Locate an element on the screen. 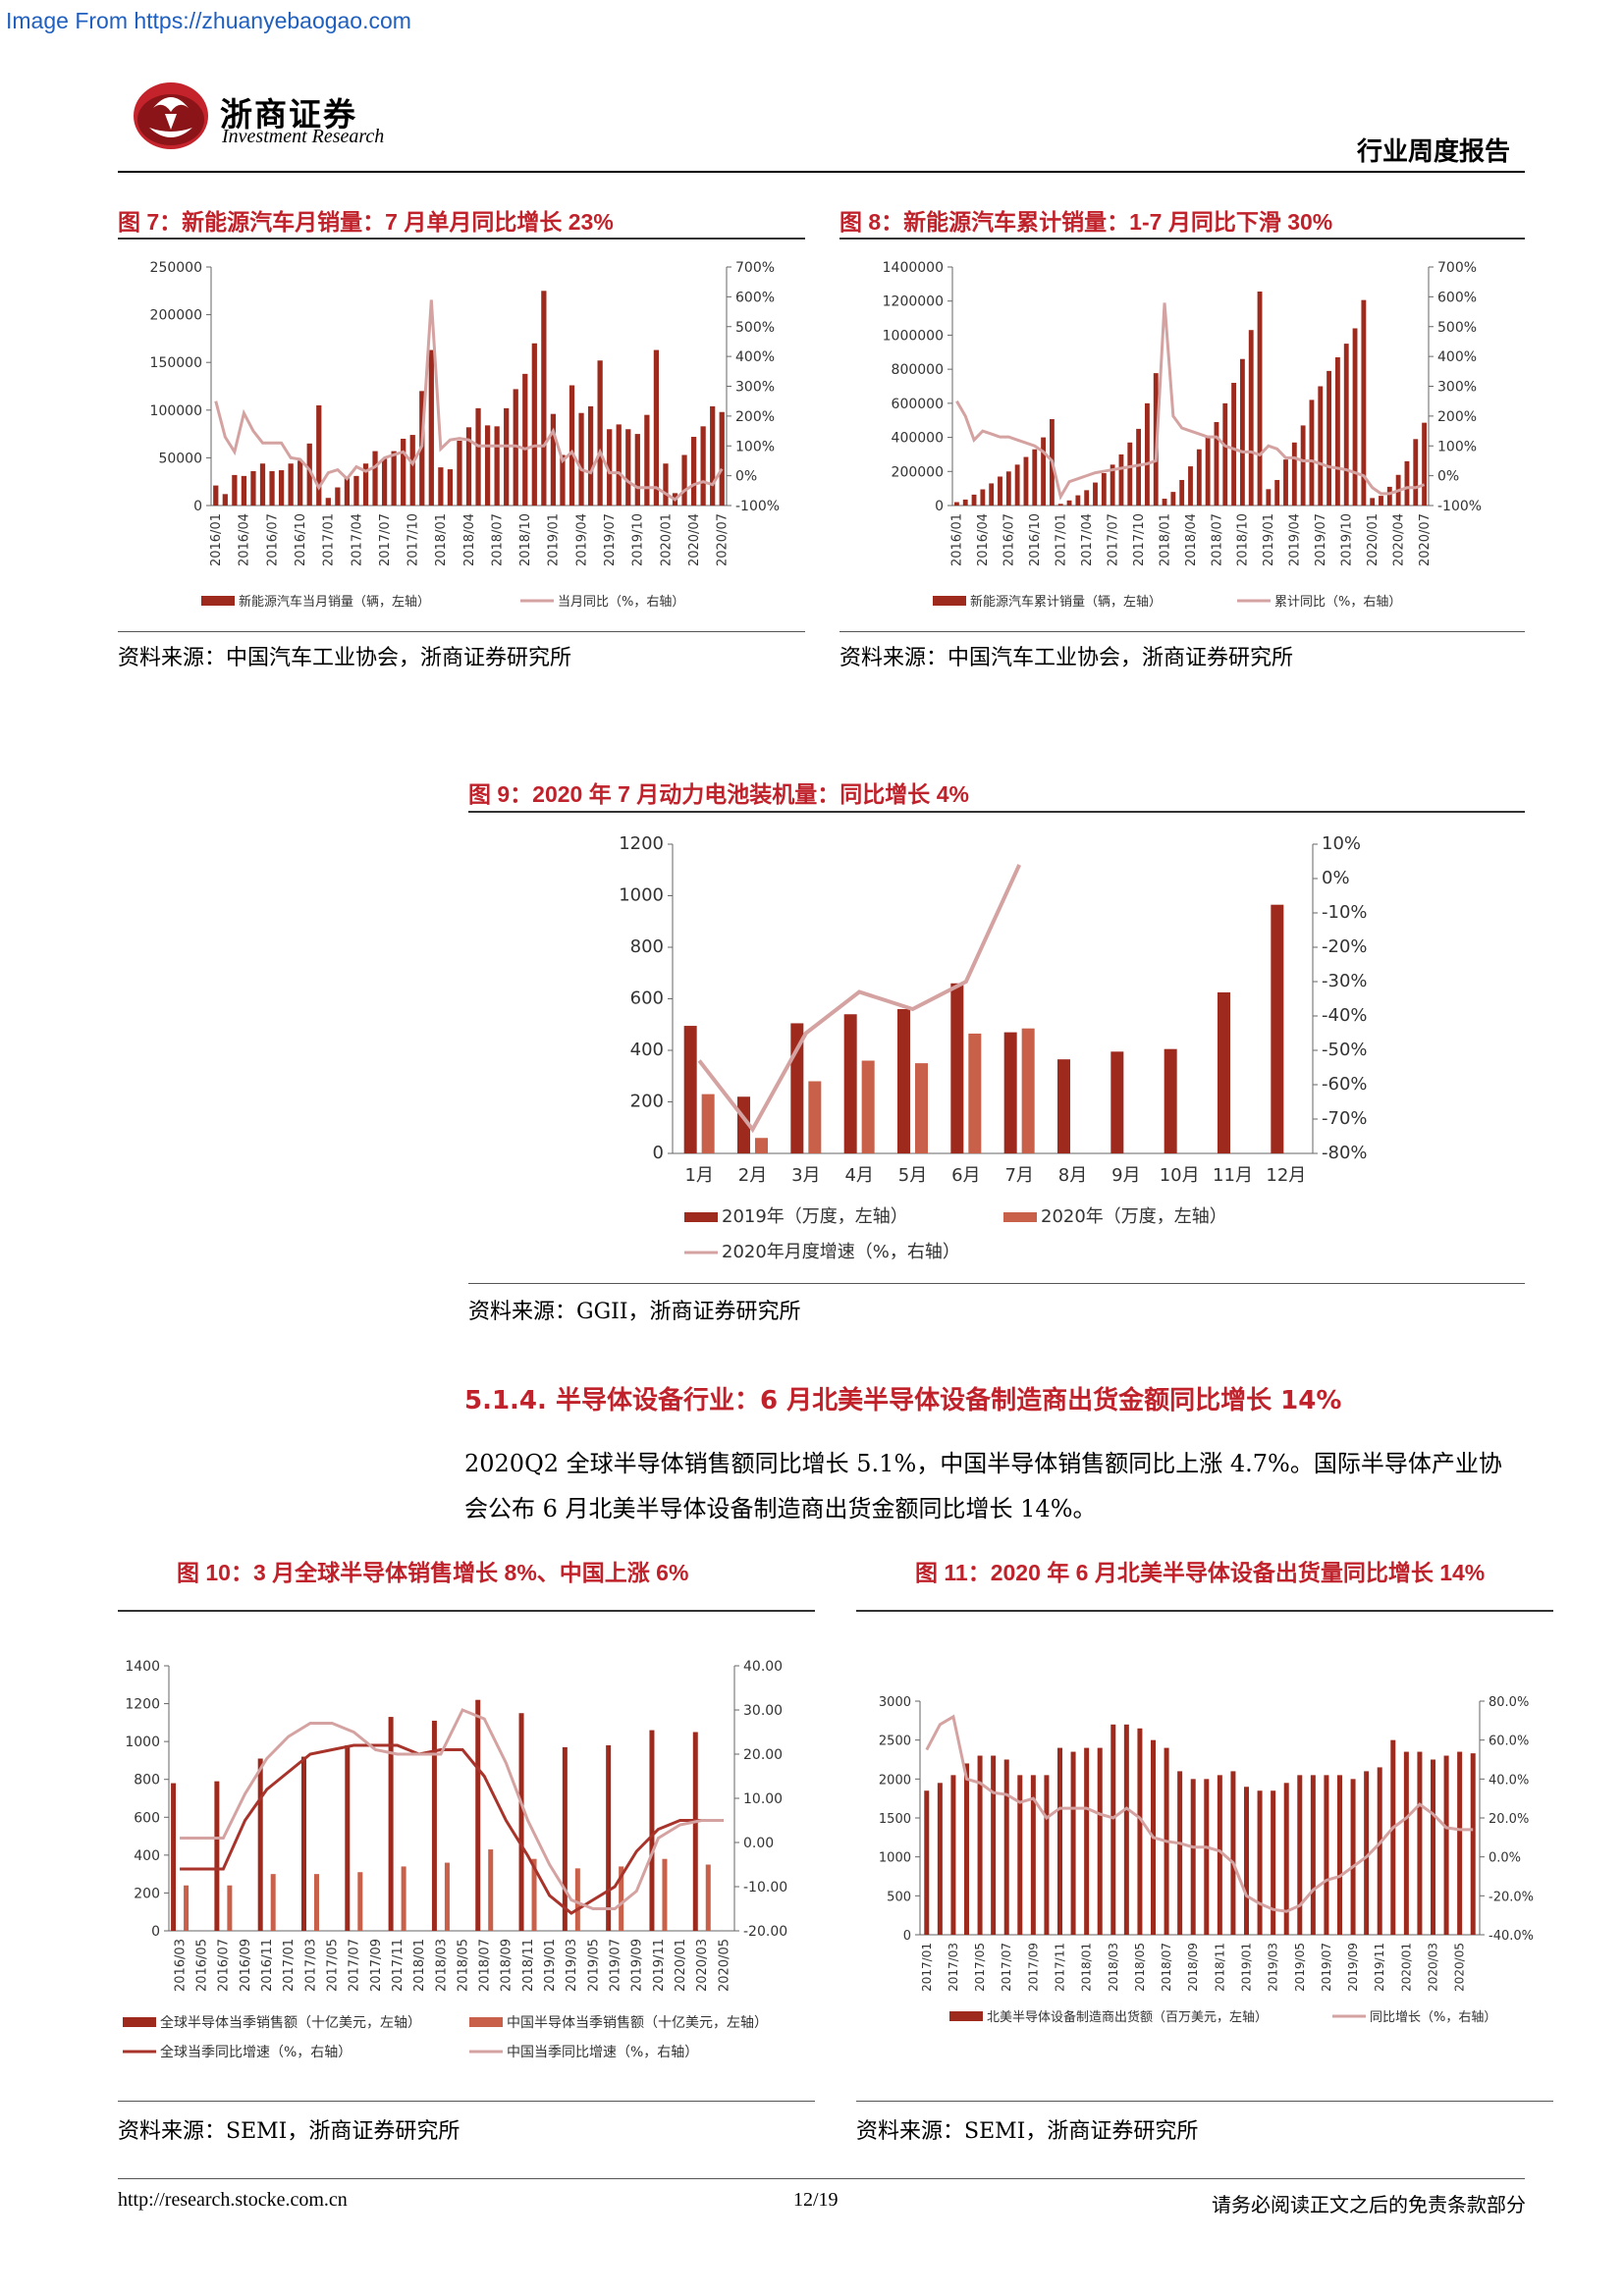 Image resolution: width=1624 pixels, height=2296 pixels. fig7-left-tick-label: 100000 is located at coordinates (176, 411).